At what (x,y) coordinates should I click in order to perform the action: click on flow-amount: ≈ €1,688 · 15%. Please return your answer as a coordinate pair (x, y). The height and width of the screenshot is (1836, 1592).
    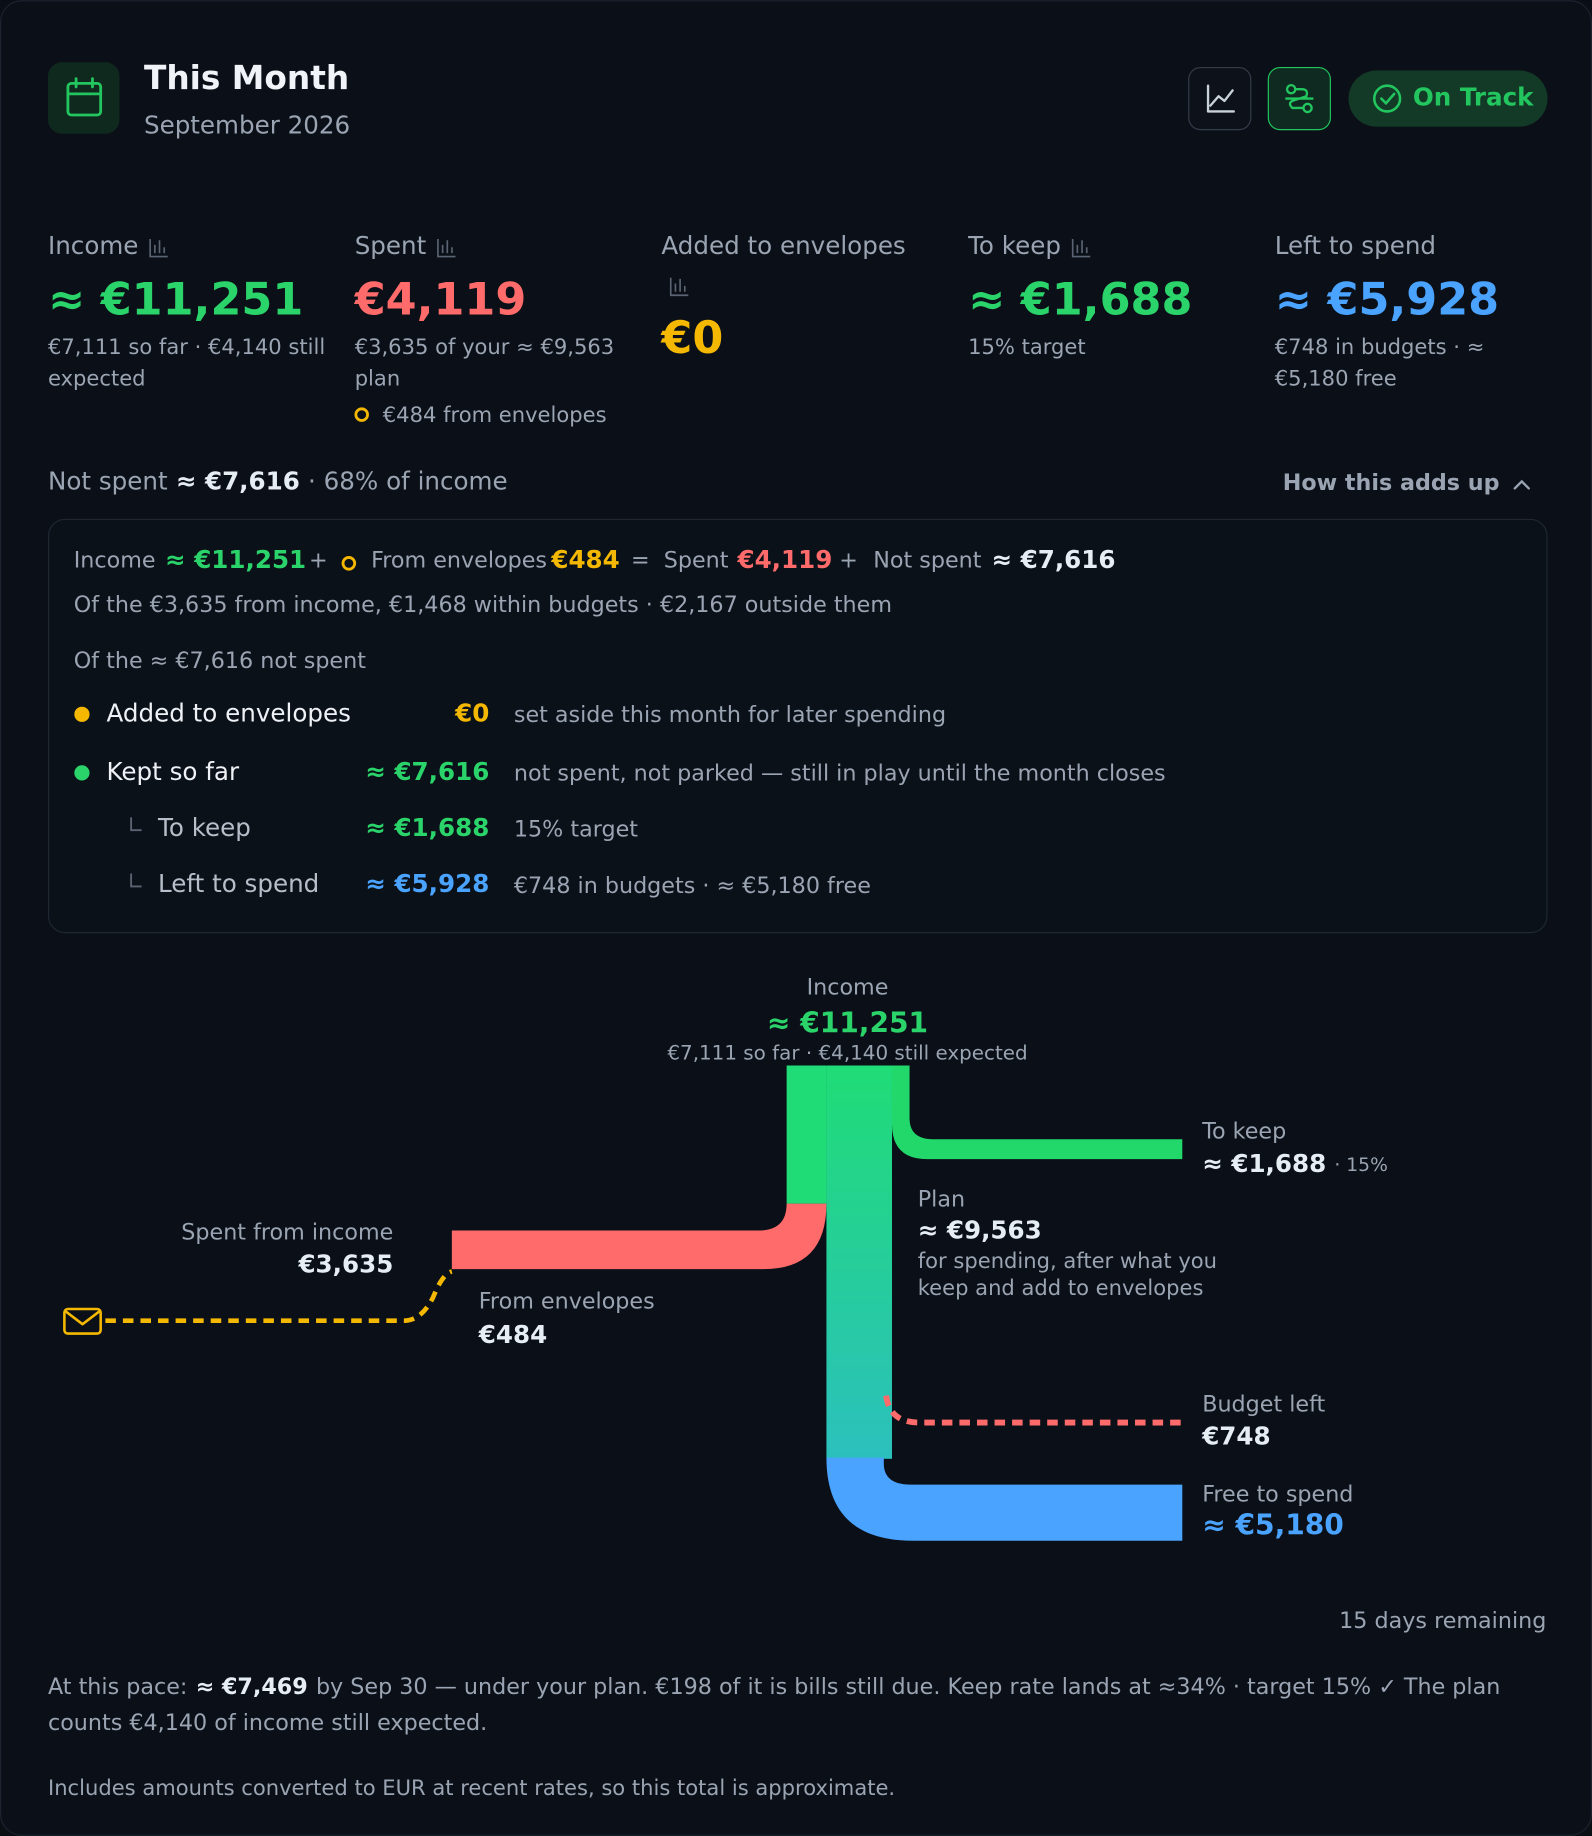
    Looking at the image, I should click on (1295, 1163).